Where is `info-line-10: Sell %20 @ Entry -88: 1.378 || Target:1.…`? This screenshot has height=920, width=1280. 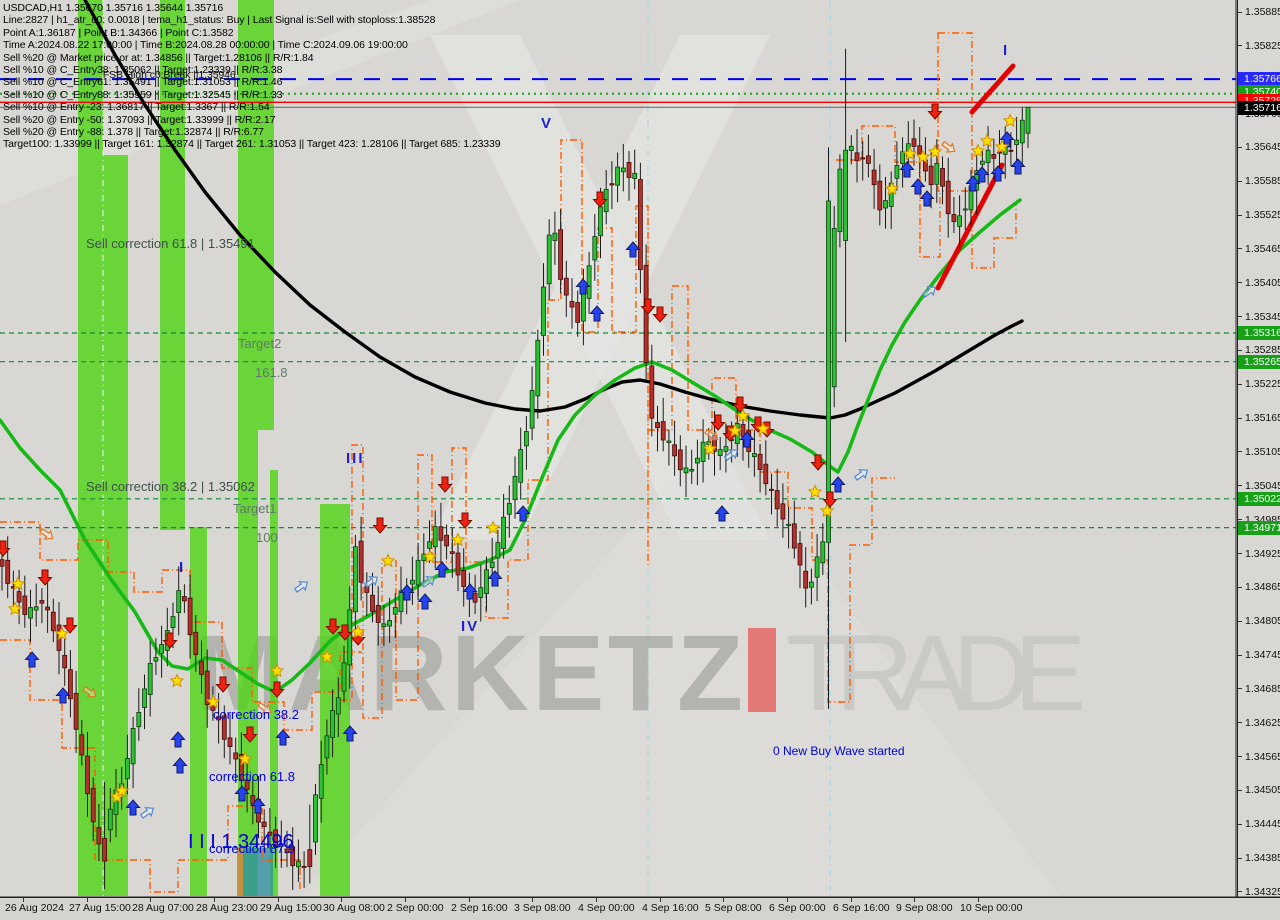 info-line-10: Sell %20 @ Entry -88: 1.378 || Target:1.… is located at coordinates (133, 132).